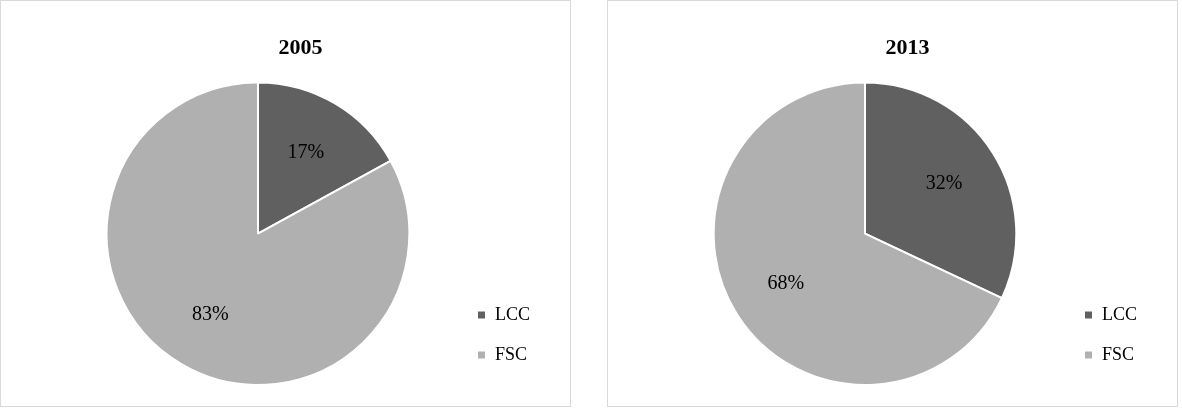 The height and width of the screenshot is (409, 1182). I want to click on chart-title: 2013, so click(907, 46).